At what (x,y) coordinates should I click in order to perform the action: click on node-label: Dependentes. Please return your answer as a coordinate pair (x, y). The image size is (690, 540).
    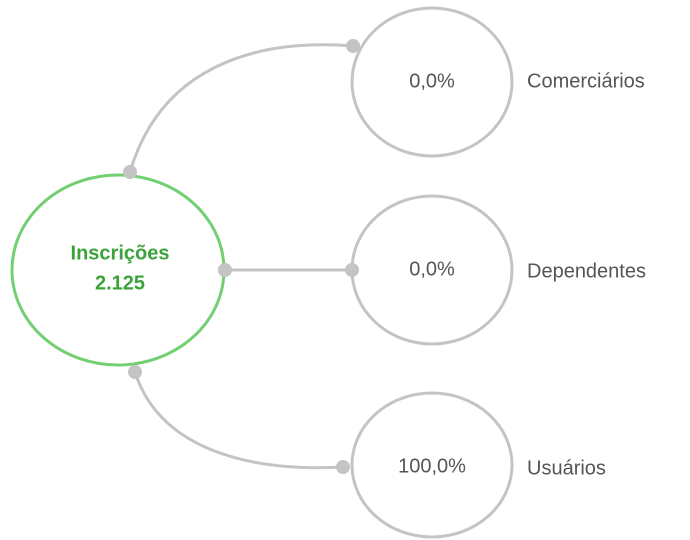
    Looking at the image, I should click on (586, 271).